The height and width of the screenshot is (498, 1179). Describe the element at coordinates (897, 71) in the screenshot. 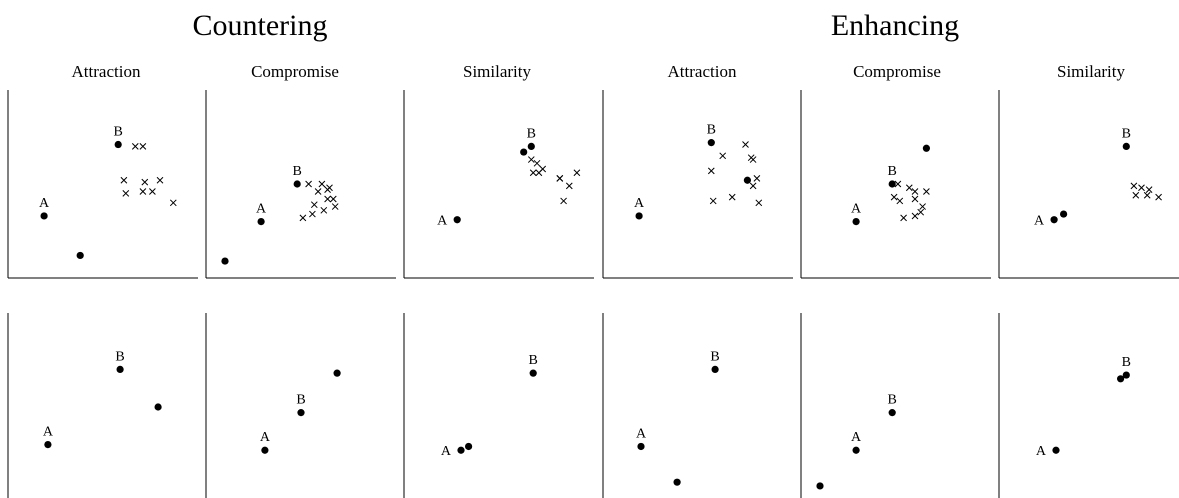

I see `panel-title-enhancing-compromise: Compromise` at that location.